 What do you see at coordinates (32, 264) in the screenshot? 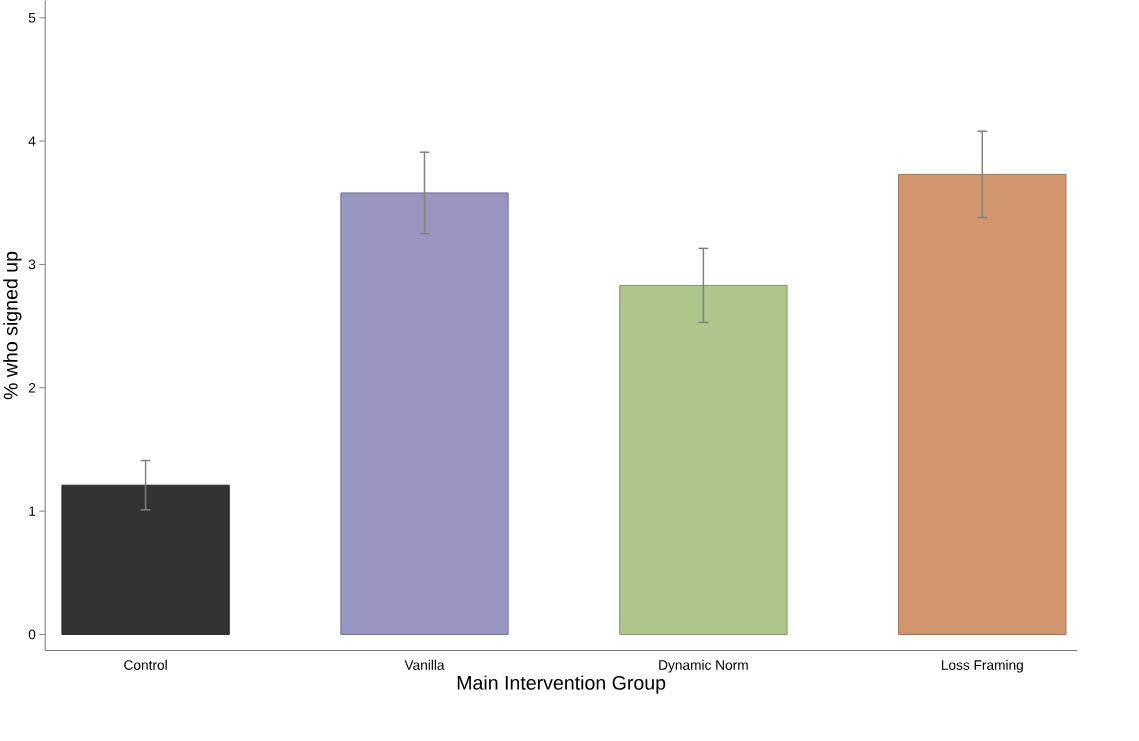
I see `y-tick-label: 3` at bounding box center [32, 264].